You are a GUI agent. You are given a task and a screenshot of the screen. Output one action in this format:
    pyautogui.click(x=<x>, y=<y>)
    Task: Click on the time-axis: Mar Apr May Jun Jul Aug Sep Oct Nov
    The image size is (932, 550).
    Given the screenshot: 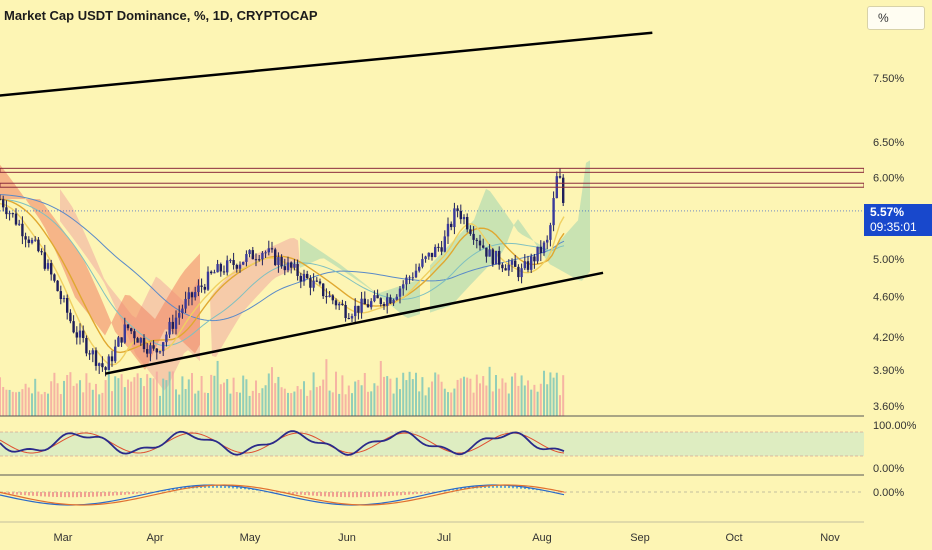 What is the action you would take?
    pyautogui.click(x=447, y=538)
    